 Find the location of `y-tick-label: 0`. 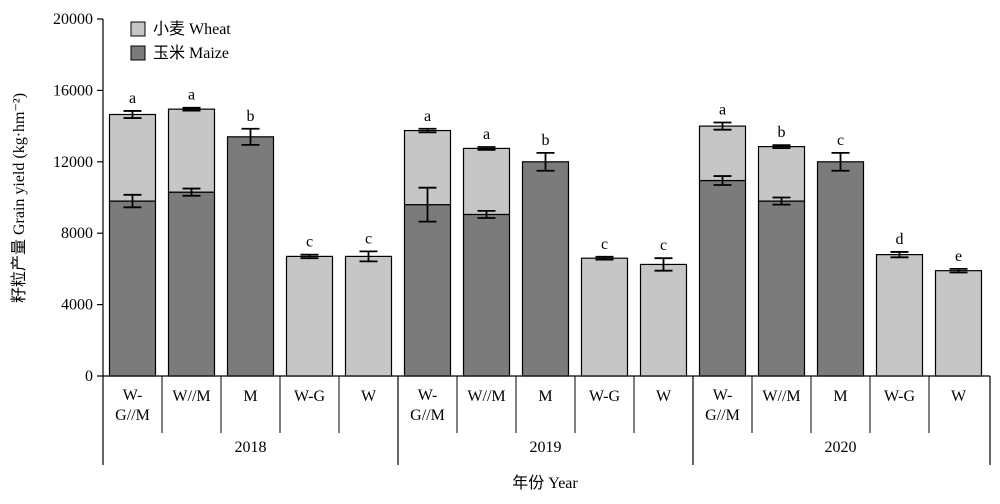

y-tick-label: 0 is located at coordinates (89, 376).